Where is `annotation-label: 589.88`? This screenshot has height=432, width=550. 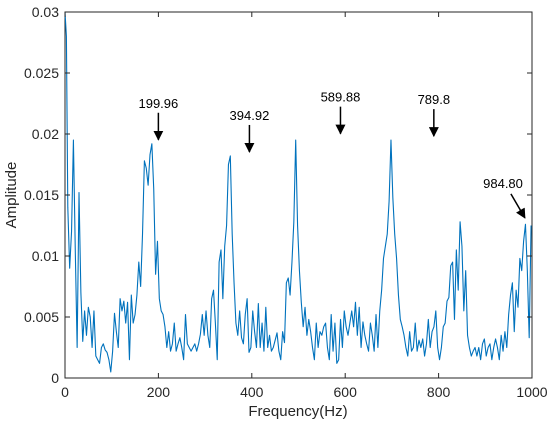
annotation-label: 589.88 is located at coordinates (341, 97).